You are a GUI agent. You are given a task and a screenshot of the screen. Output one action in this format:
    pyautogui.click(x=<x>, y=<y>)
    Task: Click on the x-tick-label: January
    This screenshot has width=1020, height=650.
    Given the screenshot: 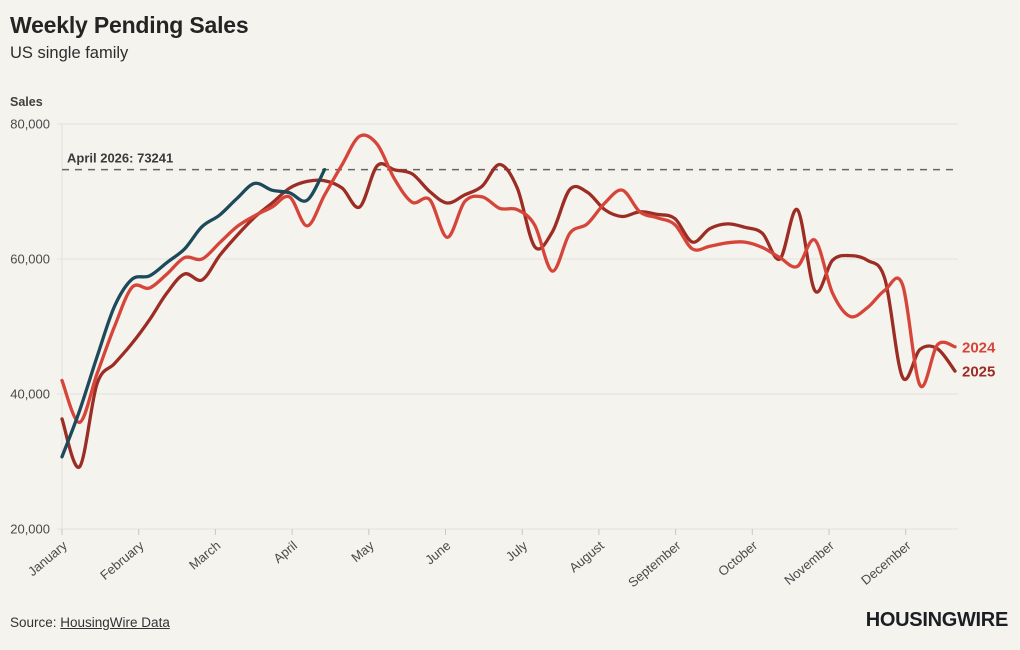 What is the action you would take?
    pyautogui.click(x=47, y=558)
    